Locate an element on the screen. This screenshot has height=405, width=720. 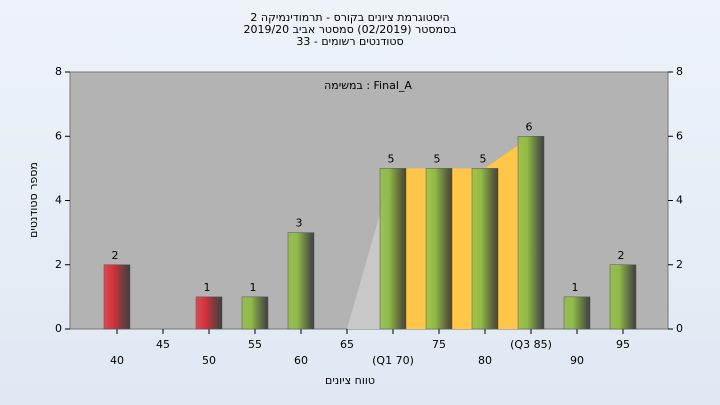
data-label: 6 is located at coordinates (529, 126).